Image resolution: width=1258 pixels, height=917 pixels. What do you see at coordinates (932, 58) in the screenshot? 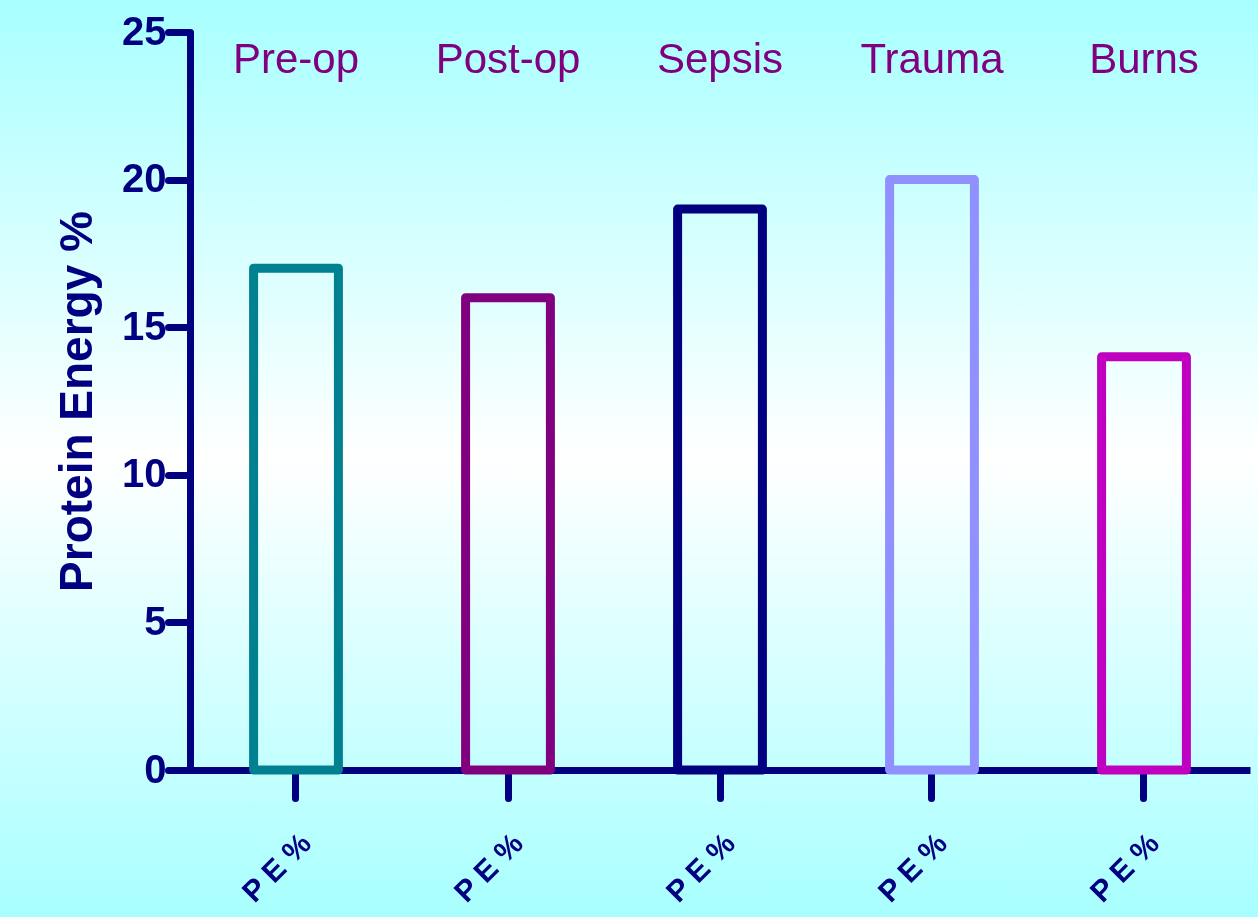
I see `annotation: Trauma` at bounding box center [932, 58].